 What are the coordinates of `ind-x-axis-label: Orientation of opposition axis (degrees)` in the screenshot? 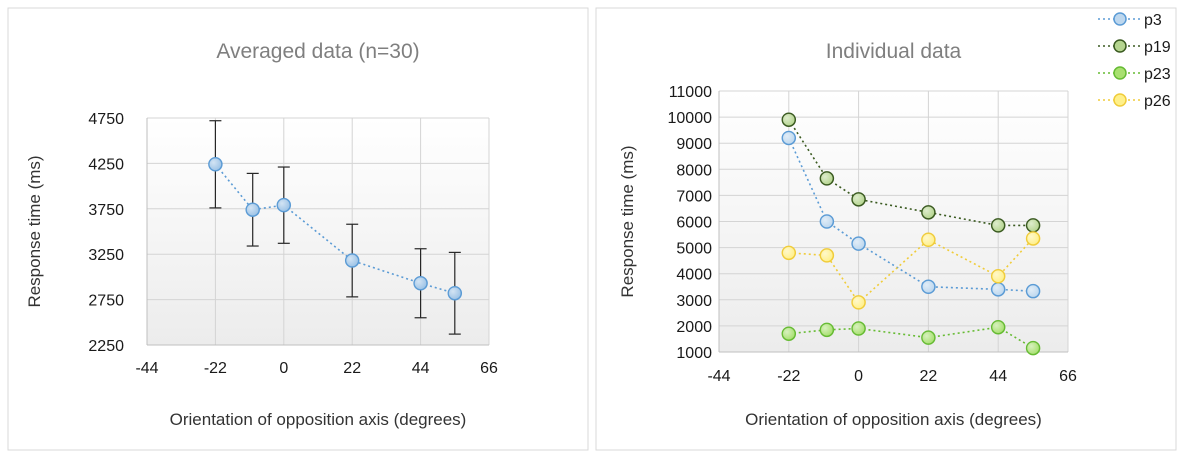 It's located at (893, 419).